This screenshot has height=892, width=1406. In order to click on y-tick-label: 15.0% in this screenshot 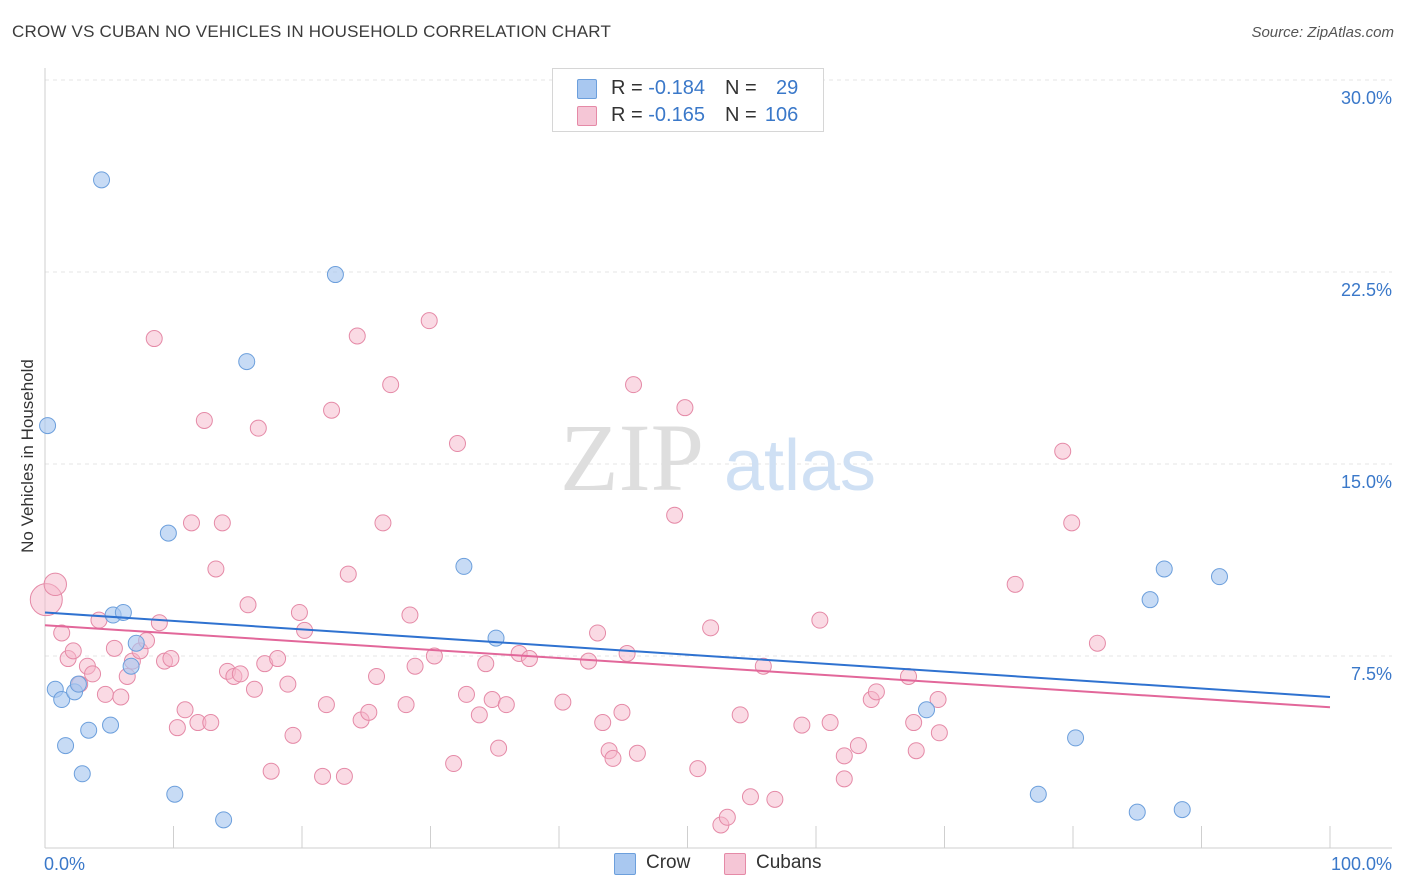, I will do `click(1366, 482)`.